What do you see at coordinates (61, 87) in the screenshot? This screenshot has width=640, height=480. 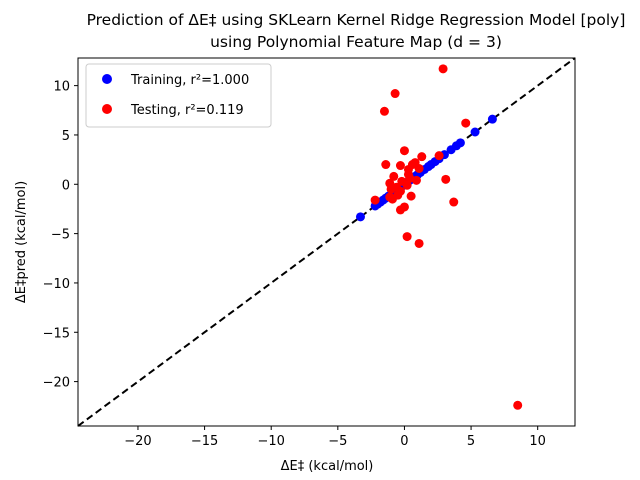 I see `y-tick-label: 10` at bounding box center [61, 87].